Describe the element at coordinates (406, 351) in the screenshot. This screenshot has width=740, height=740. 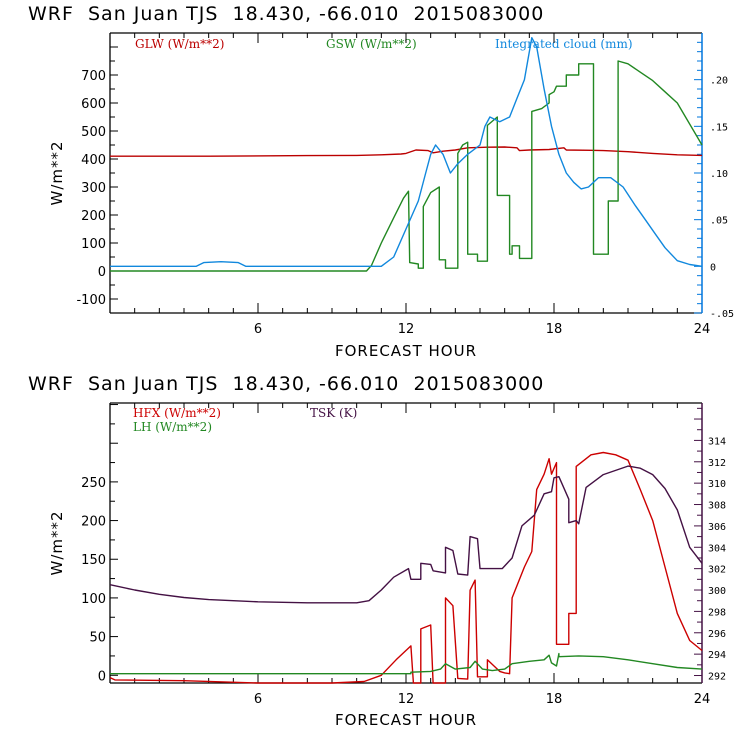
I see `top-xlabel: FORECAST HOUR` at that location.